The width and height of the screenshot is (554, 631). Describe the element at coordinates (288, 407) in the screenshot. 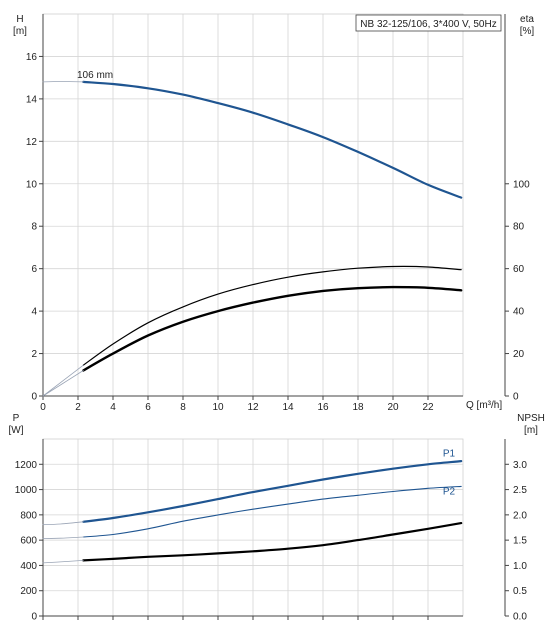

I see `x-tick-label: 14` at that location.